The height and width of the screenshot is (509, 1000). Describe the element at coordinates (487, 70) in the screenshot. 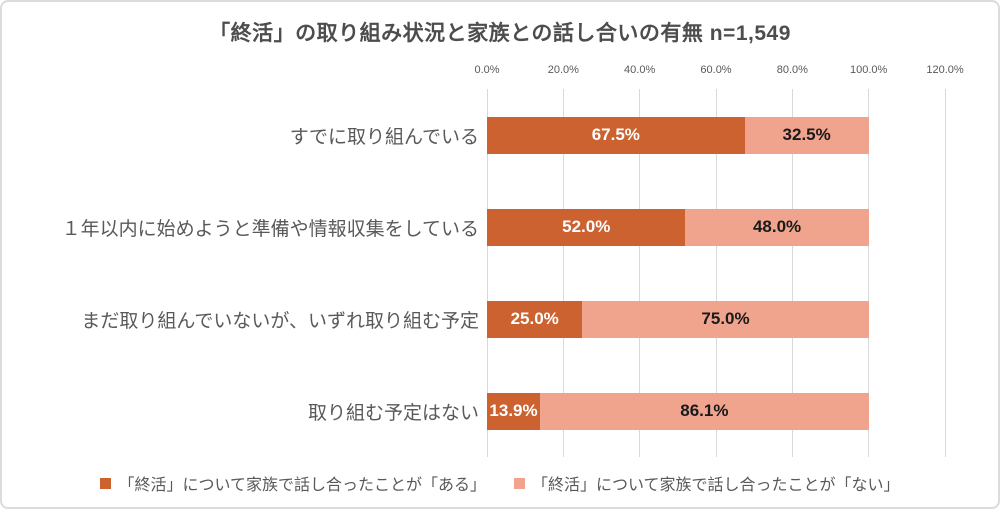

I see `x-axis-tick: 0.0%` at that location.